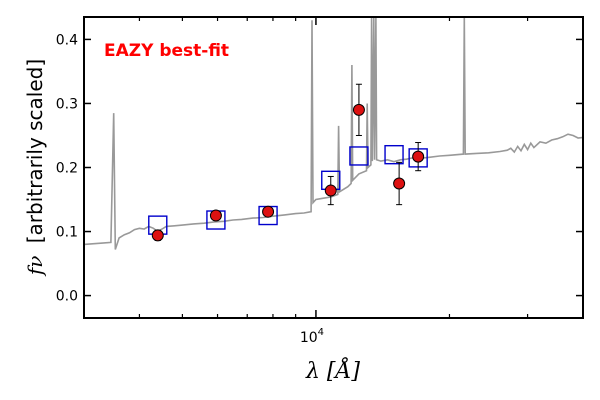 This screenshot has width=600, height=400. I want to click on x-axis-label: λ [Å], so click(332, 370).